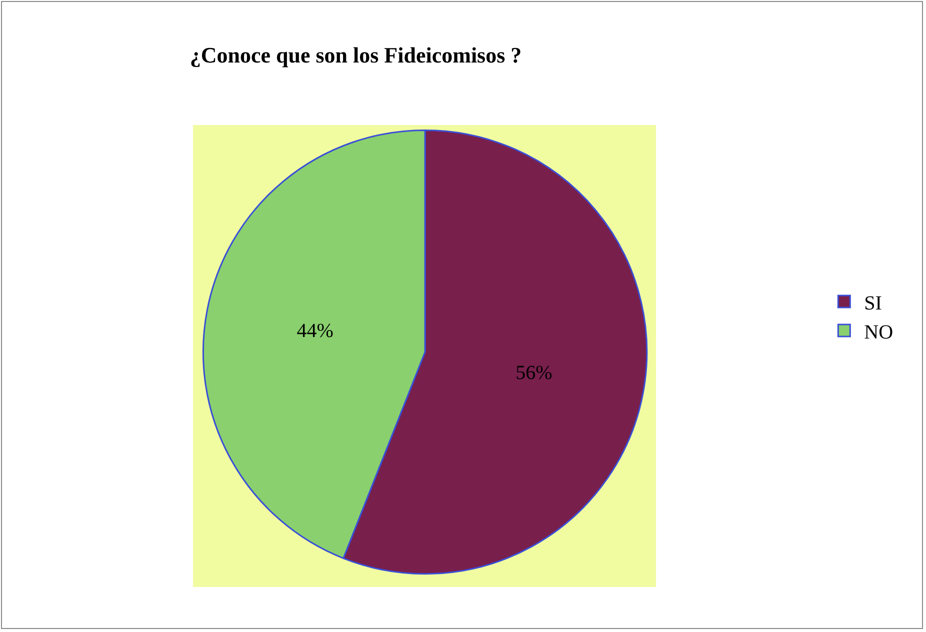 The width and height of the screenshot is (926, 632). What do you see at coordinates (873, 303) in the screenshot?
I see `legend-label: SI` at bounding box center [873, 303].